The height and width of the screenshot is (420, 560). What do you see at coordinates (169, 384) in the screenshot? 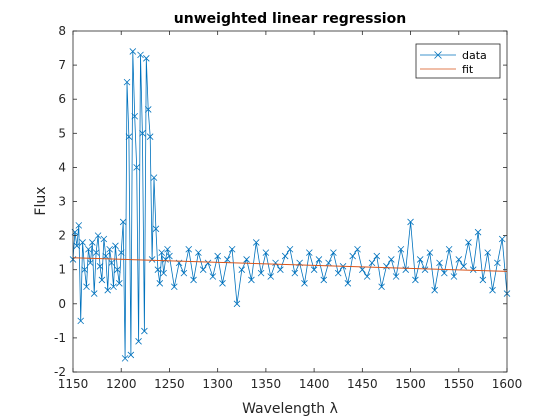
I see `x-tick-label: 1250` at bounding box center [169, 384].